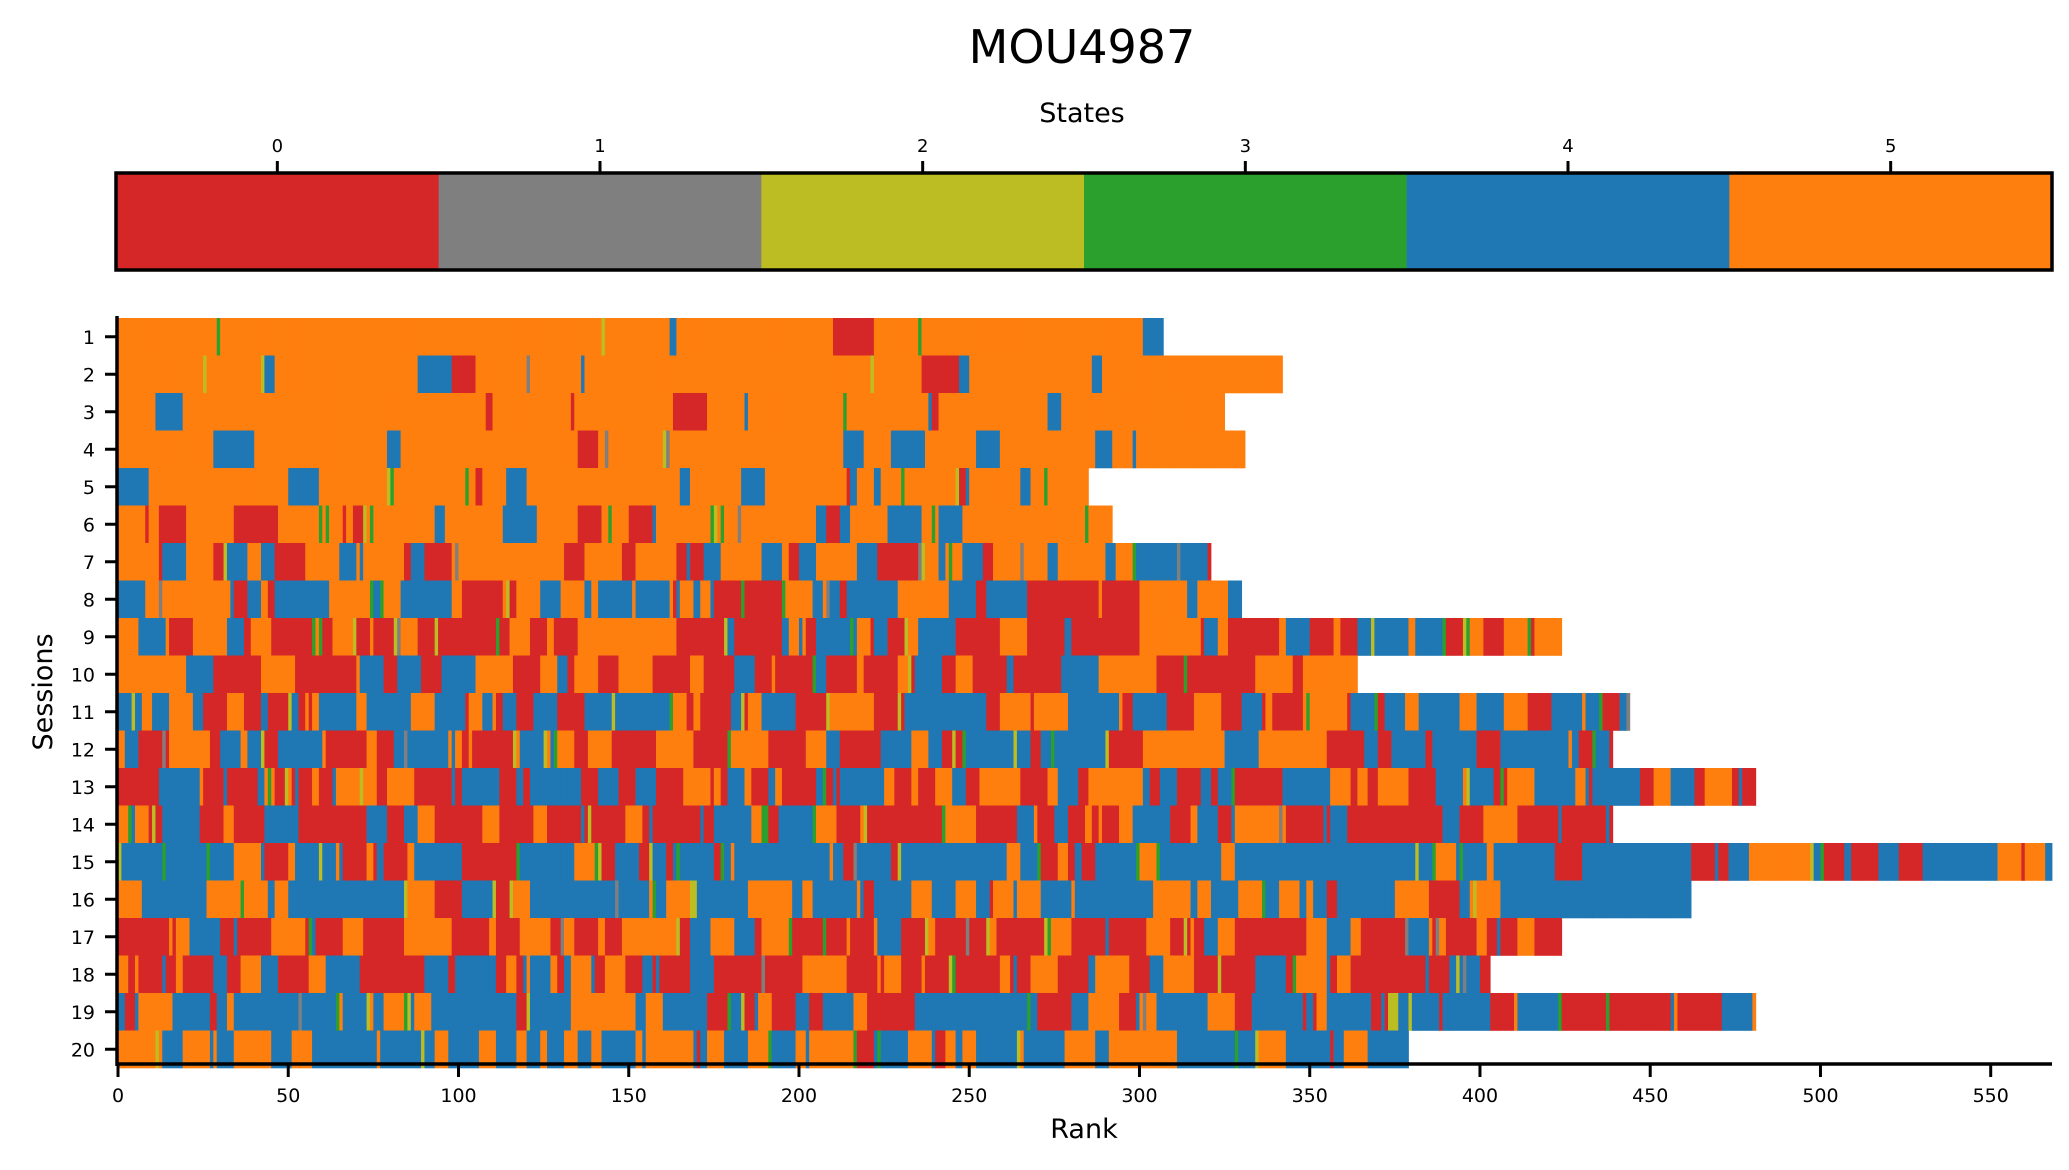 The height and width of the screenshot is (1170, 2069). What do you see at coordinates (83, 750) in the screenshot?
I see `y-tick-label-12: 12` at bounding box center [83, 750].